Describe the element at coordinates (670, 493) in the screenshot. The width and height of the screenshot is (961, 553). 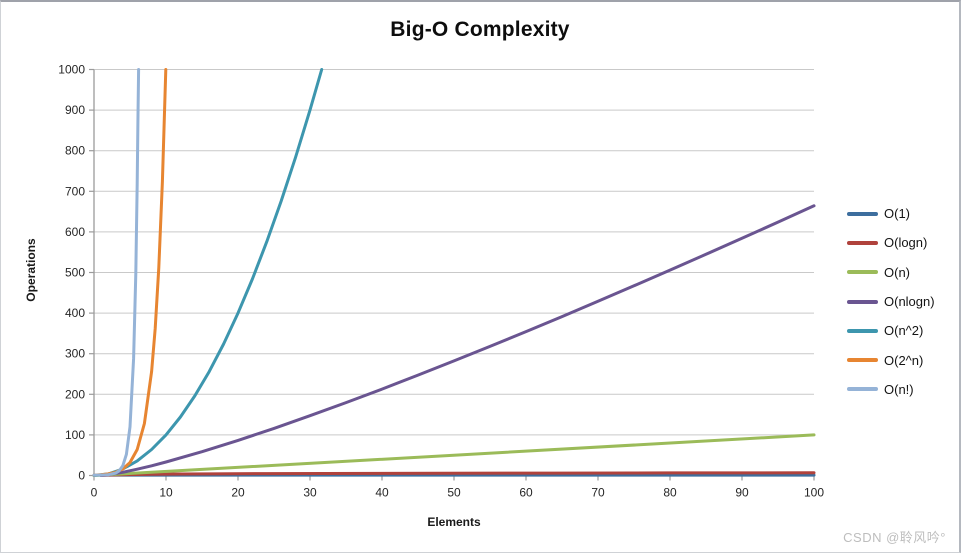
I see `x-tick-label-80: 80` at that location.